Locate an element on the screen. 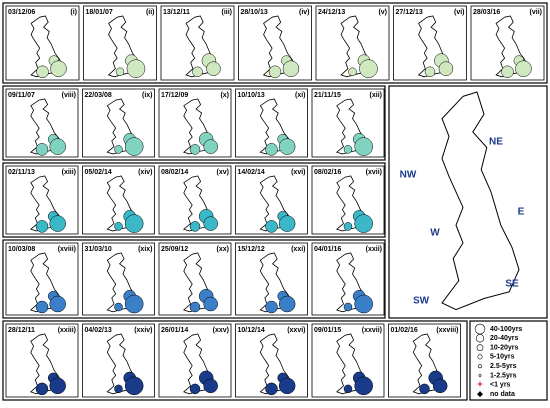 Image resolution: width=550 pixels, height=408 pixels. panel-label: (xi) is located at coordinates (300, 95).